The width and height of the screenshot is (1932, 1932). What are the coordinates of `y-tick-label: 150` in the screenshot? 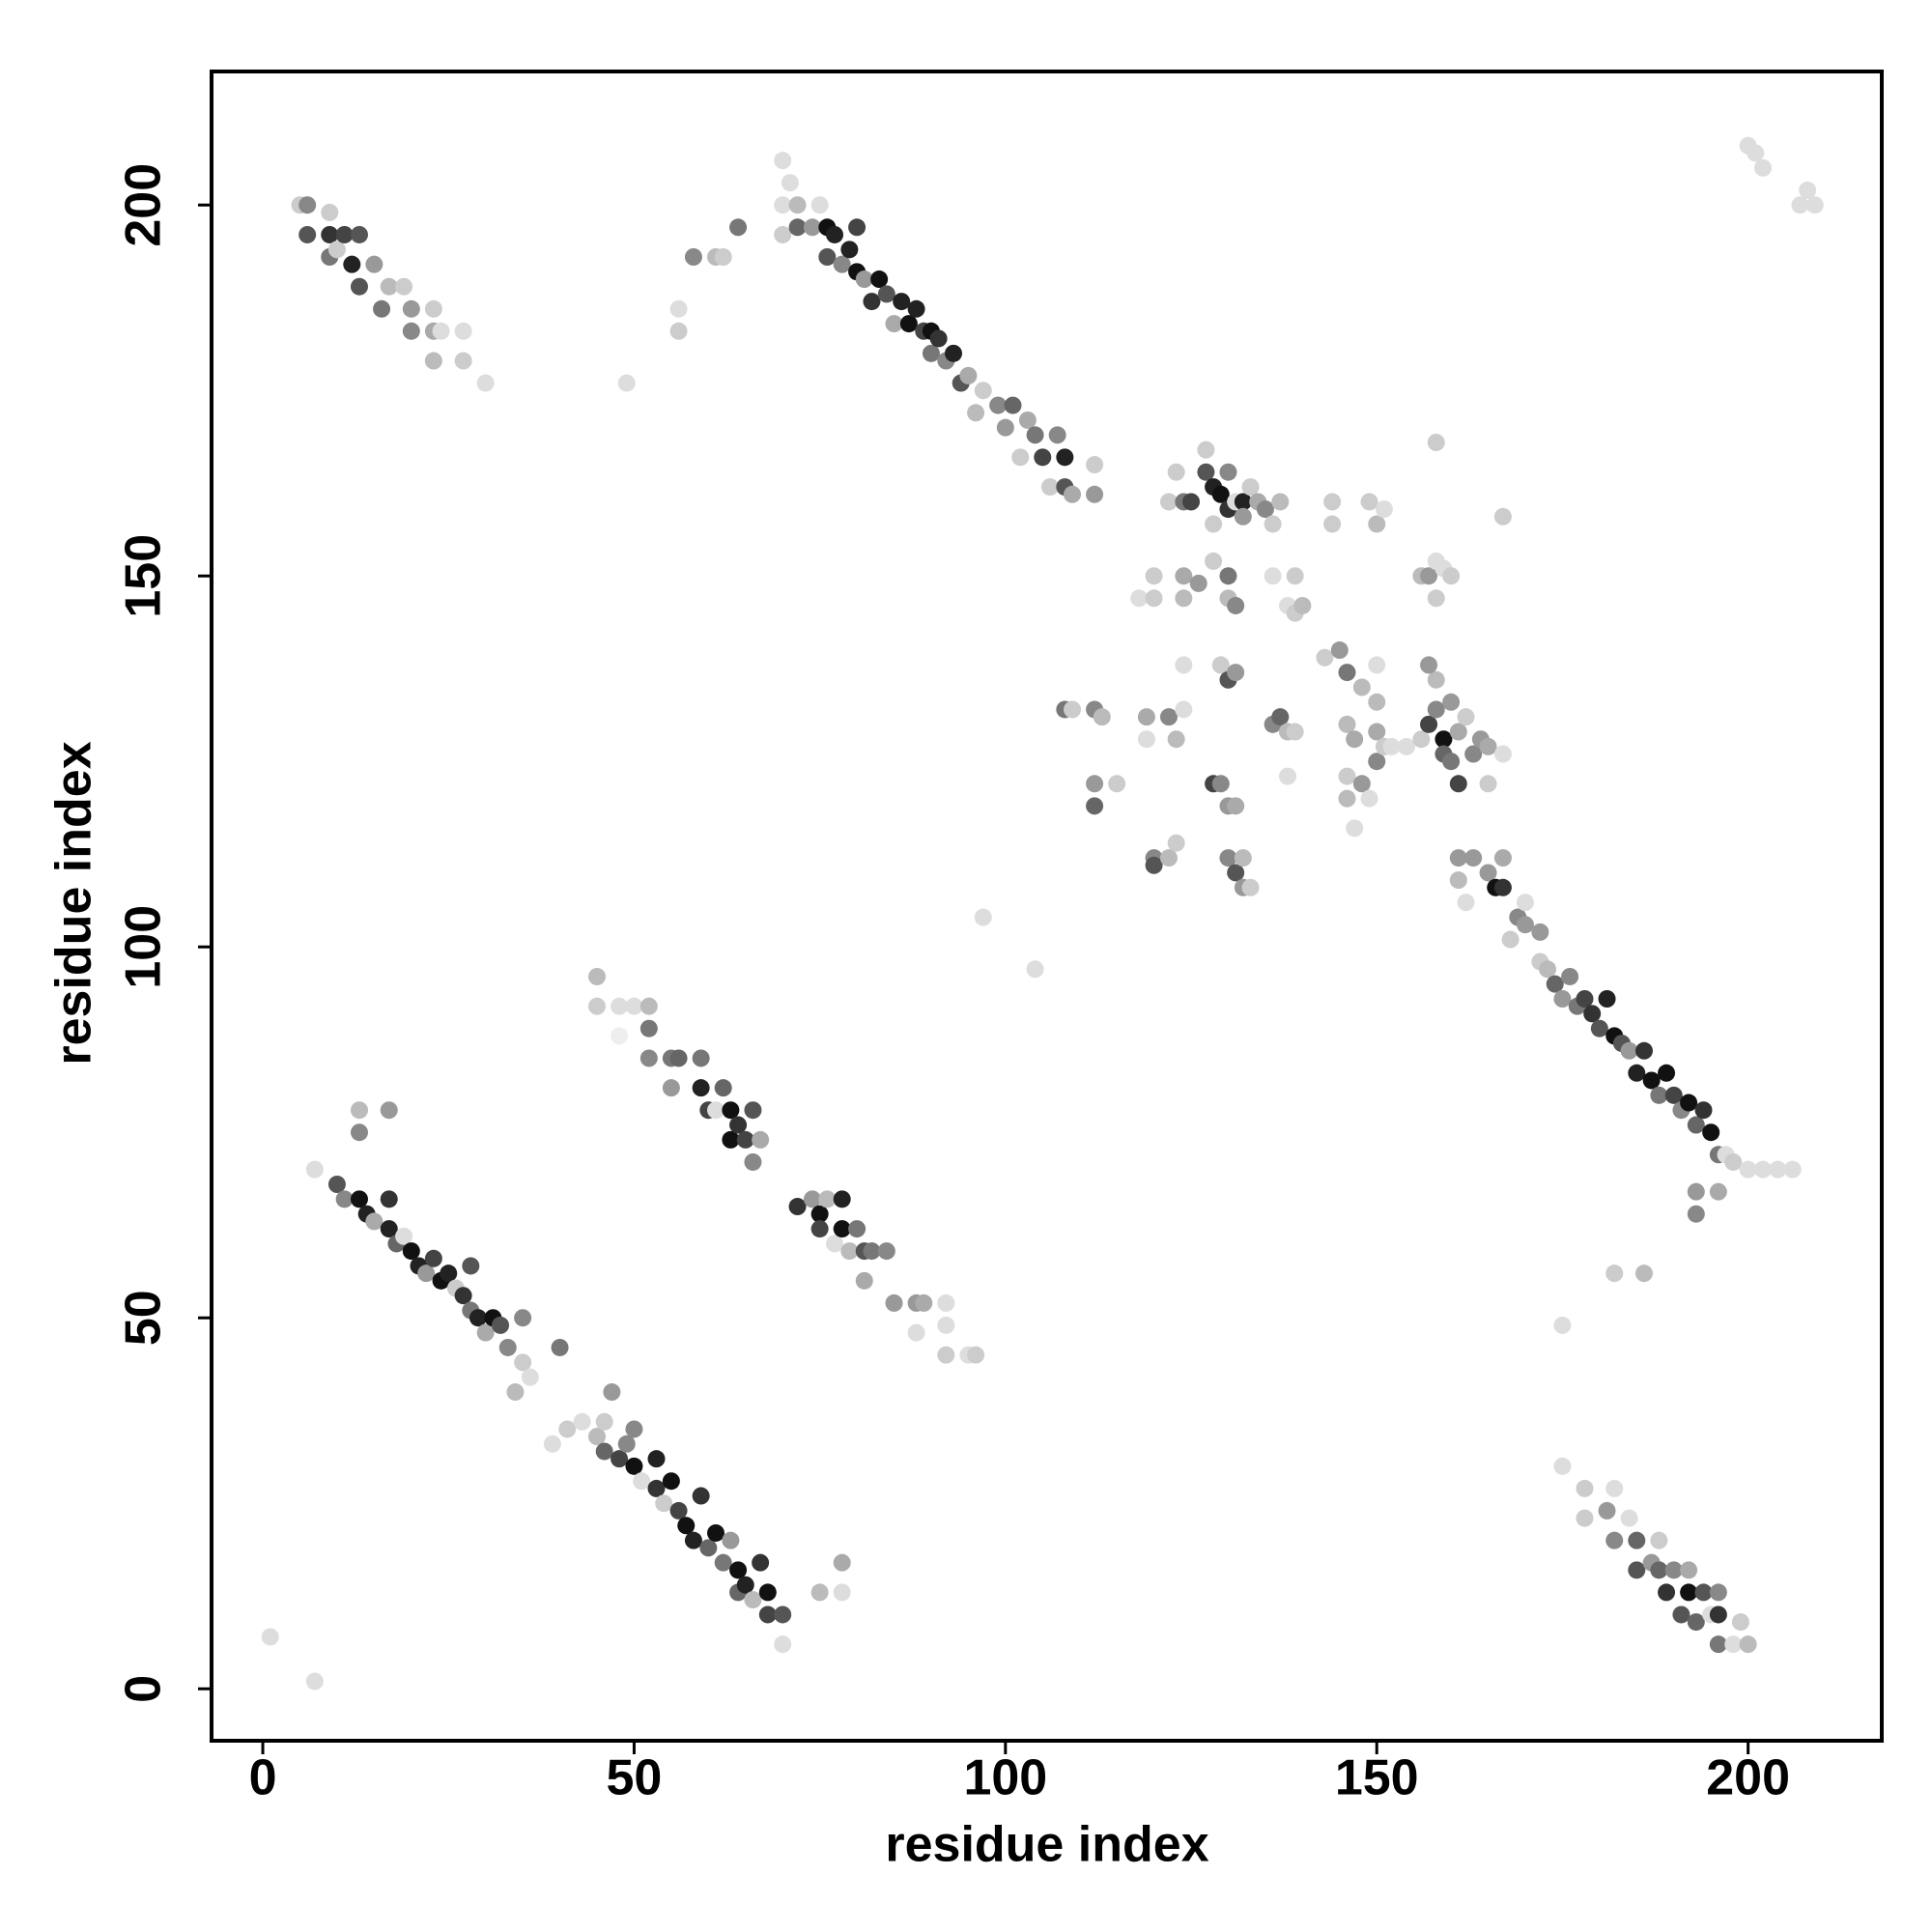 It's located at (144, 576).